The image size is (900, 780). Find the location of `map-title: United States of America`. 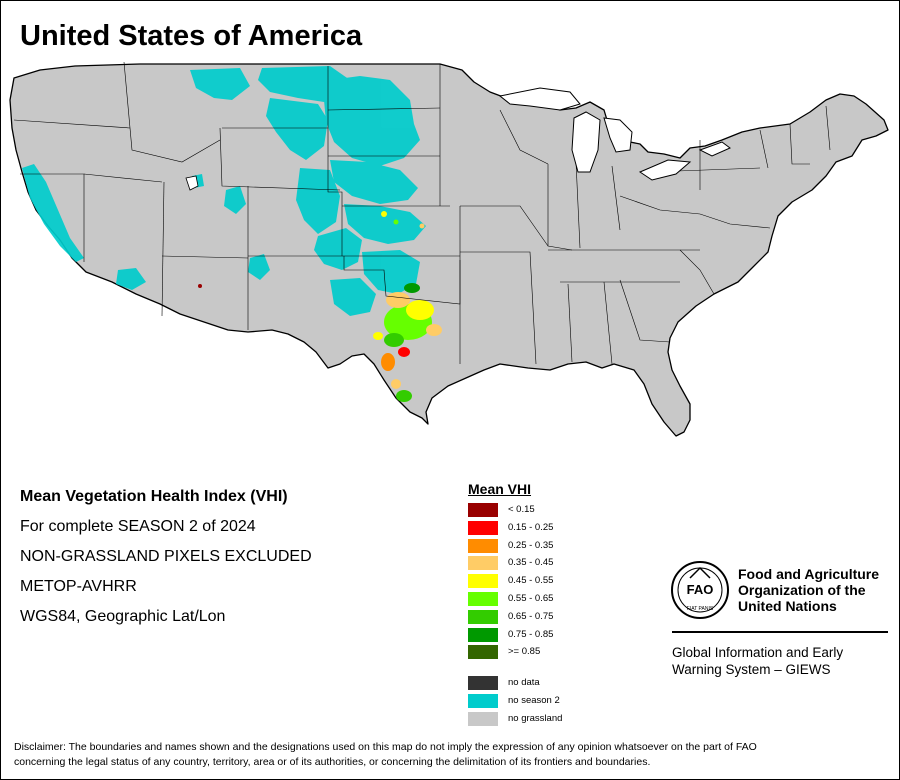

map-title: United States of America is located at coordinates (191, 36).